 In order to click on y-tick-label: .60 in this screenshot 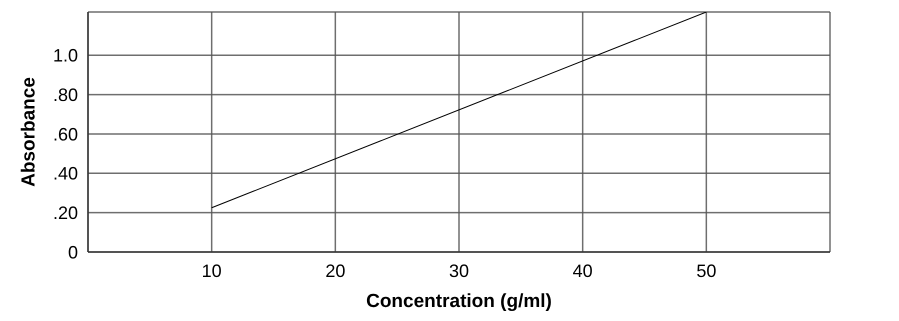, I will do `click(65, 134)`.